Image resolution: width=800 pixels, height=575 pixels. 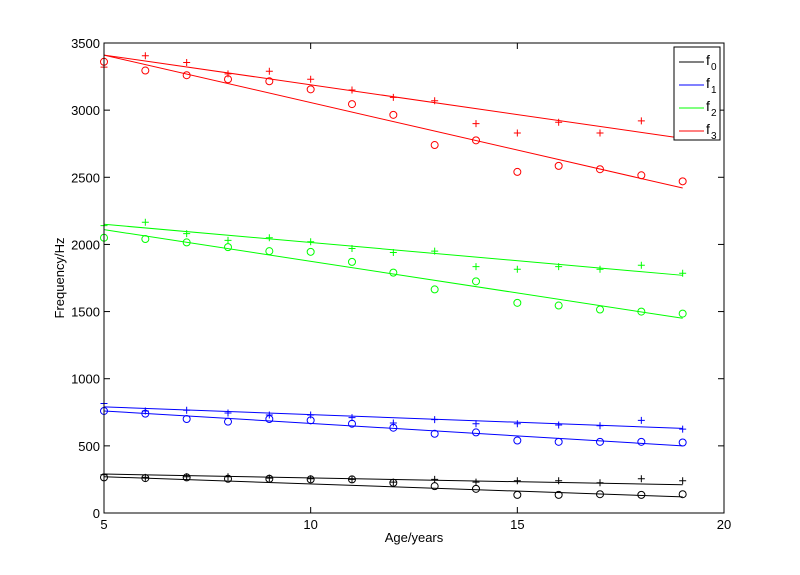 What do you see at coordinates (724, 524) in the screenshot?
I see `x-tick-label: 20` at bounding box center [724, 524].